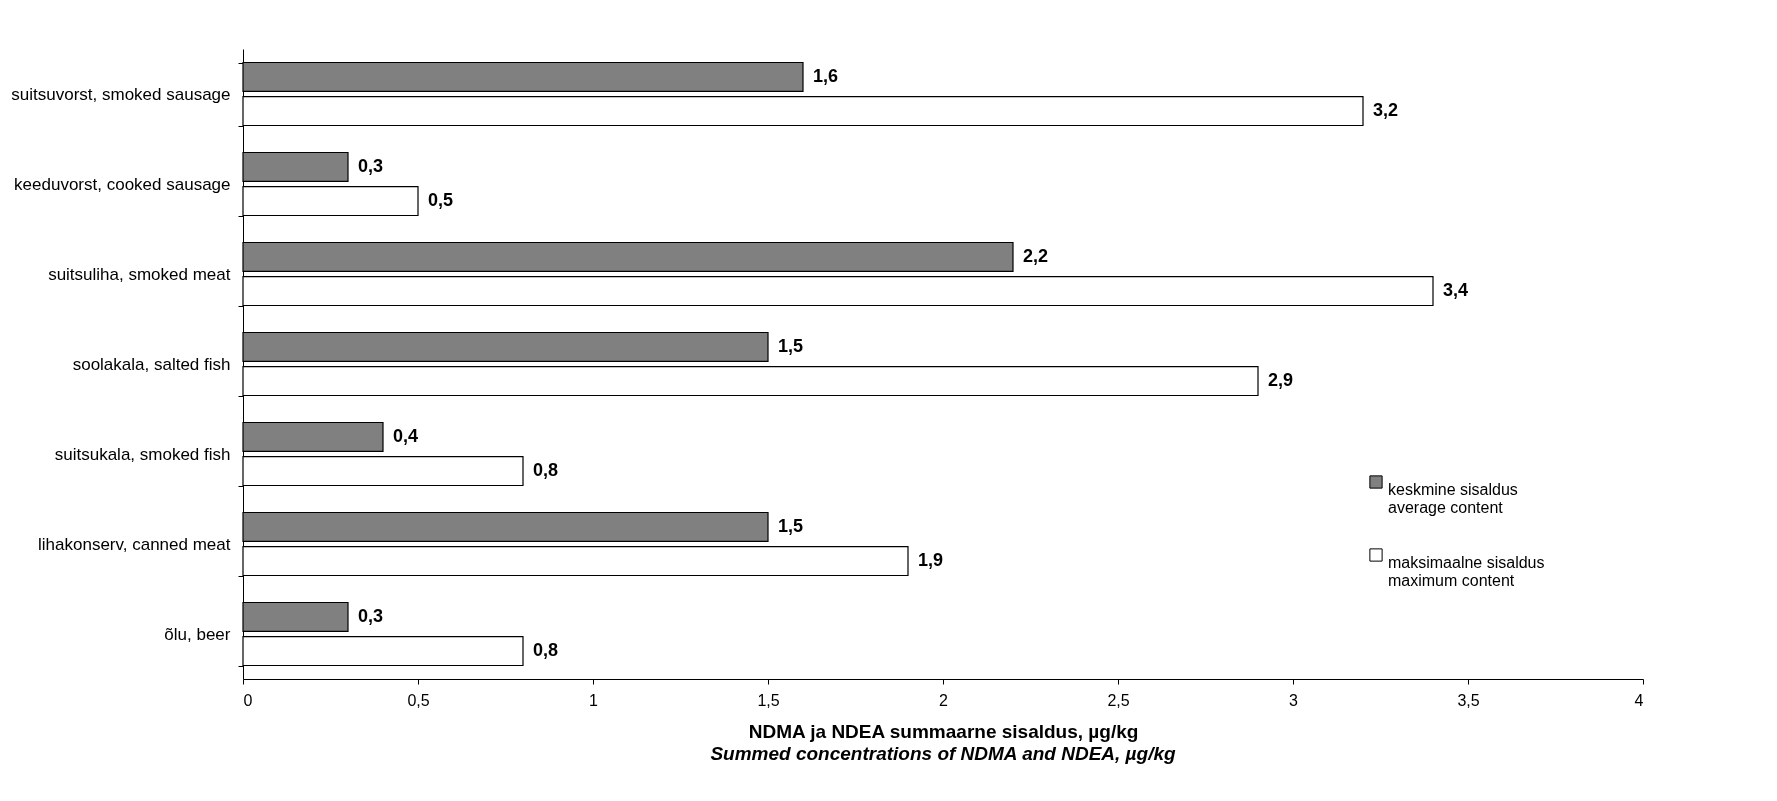  What do you see at coordinates (139, 274) in the screenshot?
I see `y-tick-label: suitsuliha, smoked meat` at bounding box center [139, 274].